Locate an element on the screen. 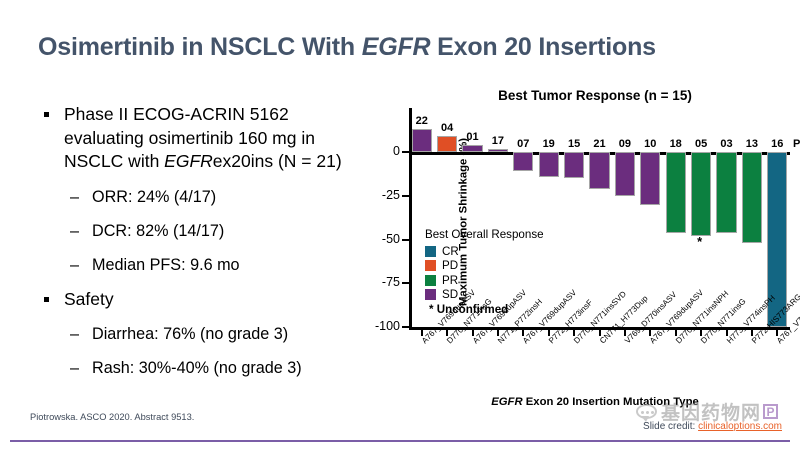 This screenshot has height=450, width=800. legend-item-label: CR is located at coordinates (450, 251).